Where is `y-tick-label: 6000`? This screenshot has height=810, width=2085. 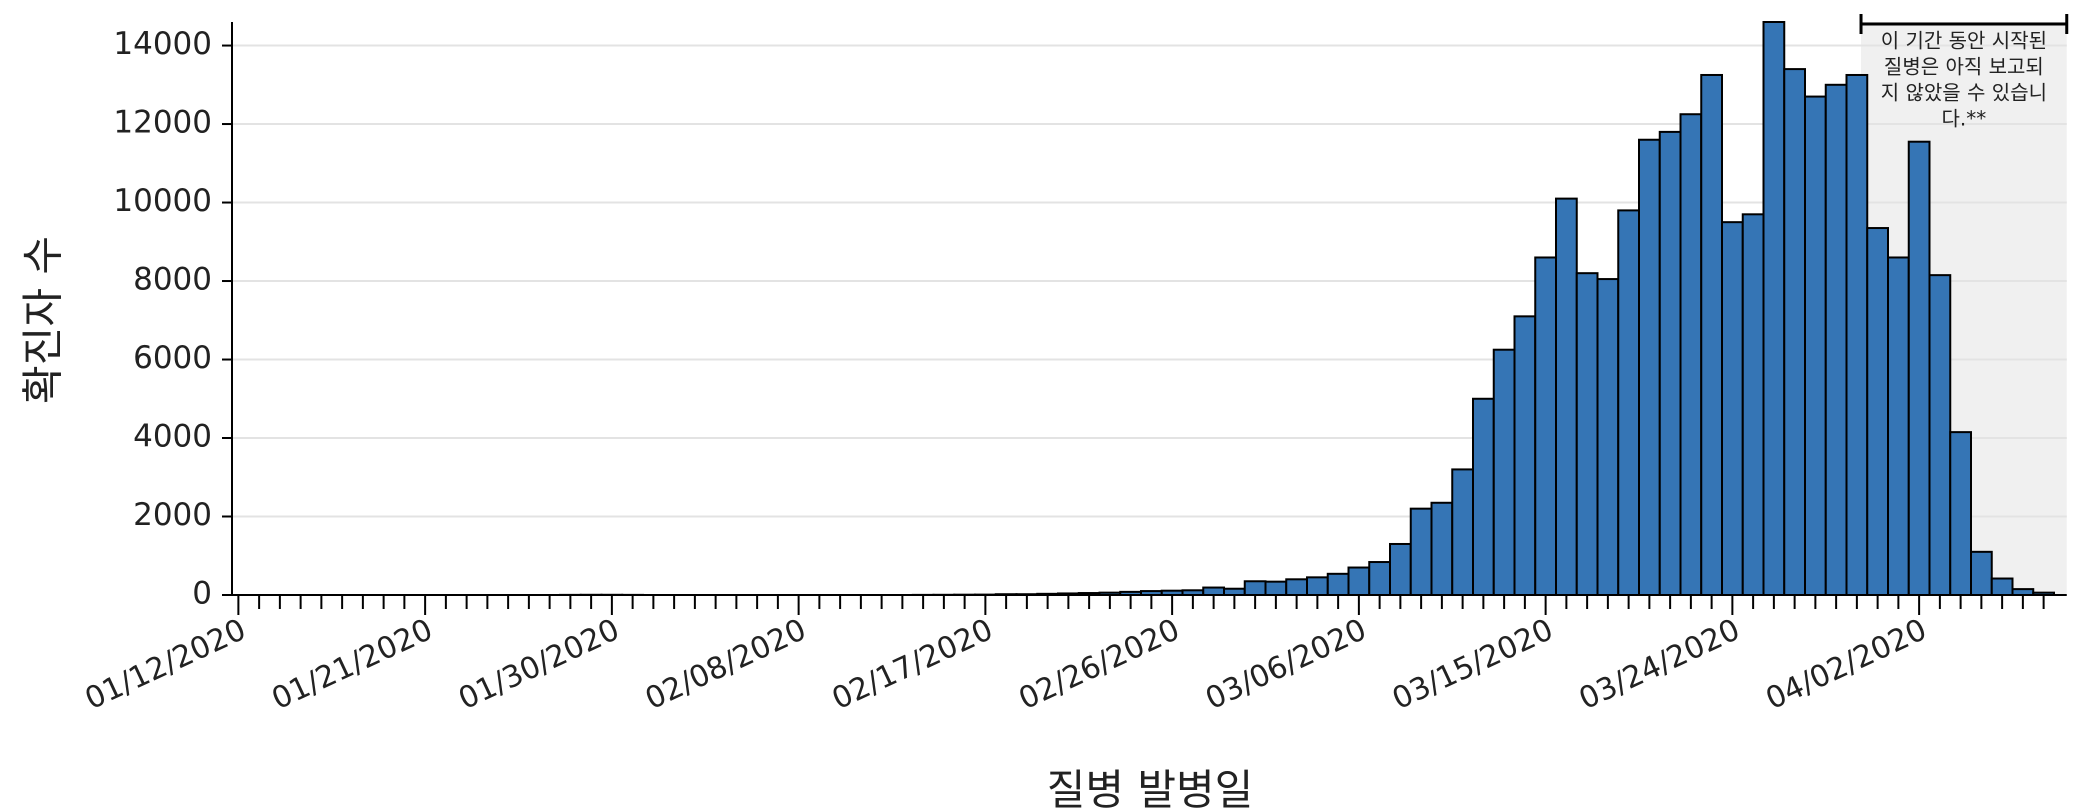
y-tick-label: 6000 is located at coordinates (172, 358).